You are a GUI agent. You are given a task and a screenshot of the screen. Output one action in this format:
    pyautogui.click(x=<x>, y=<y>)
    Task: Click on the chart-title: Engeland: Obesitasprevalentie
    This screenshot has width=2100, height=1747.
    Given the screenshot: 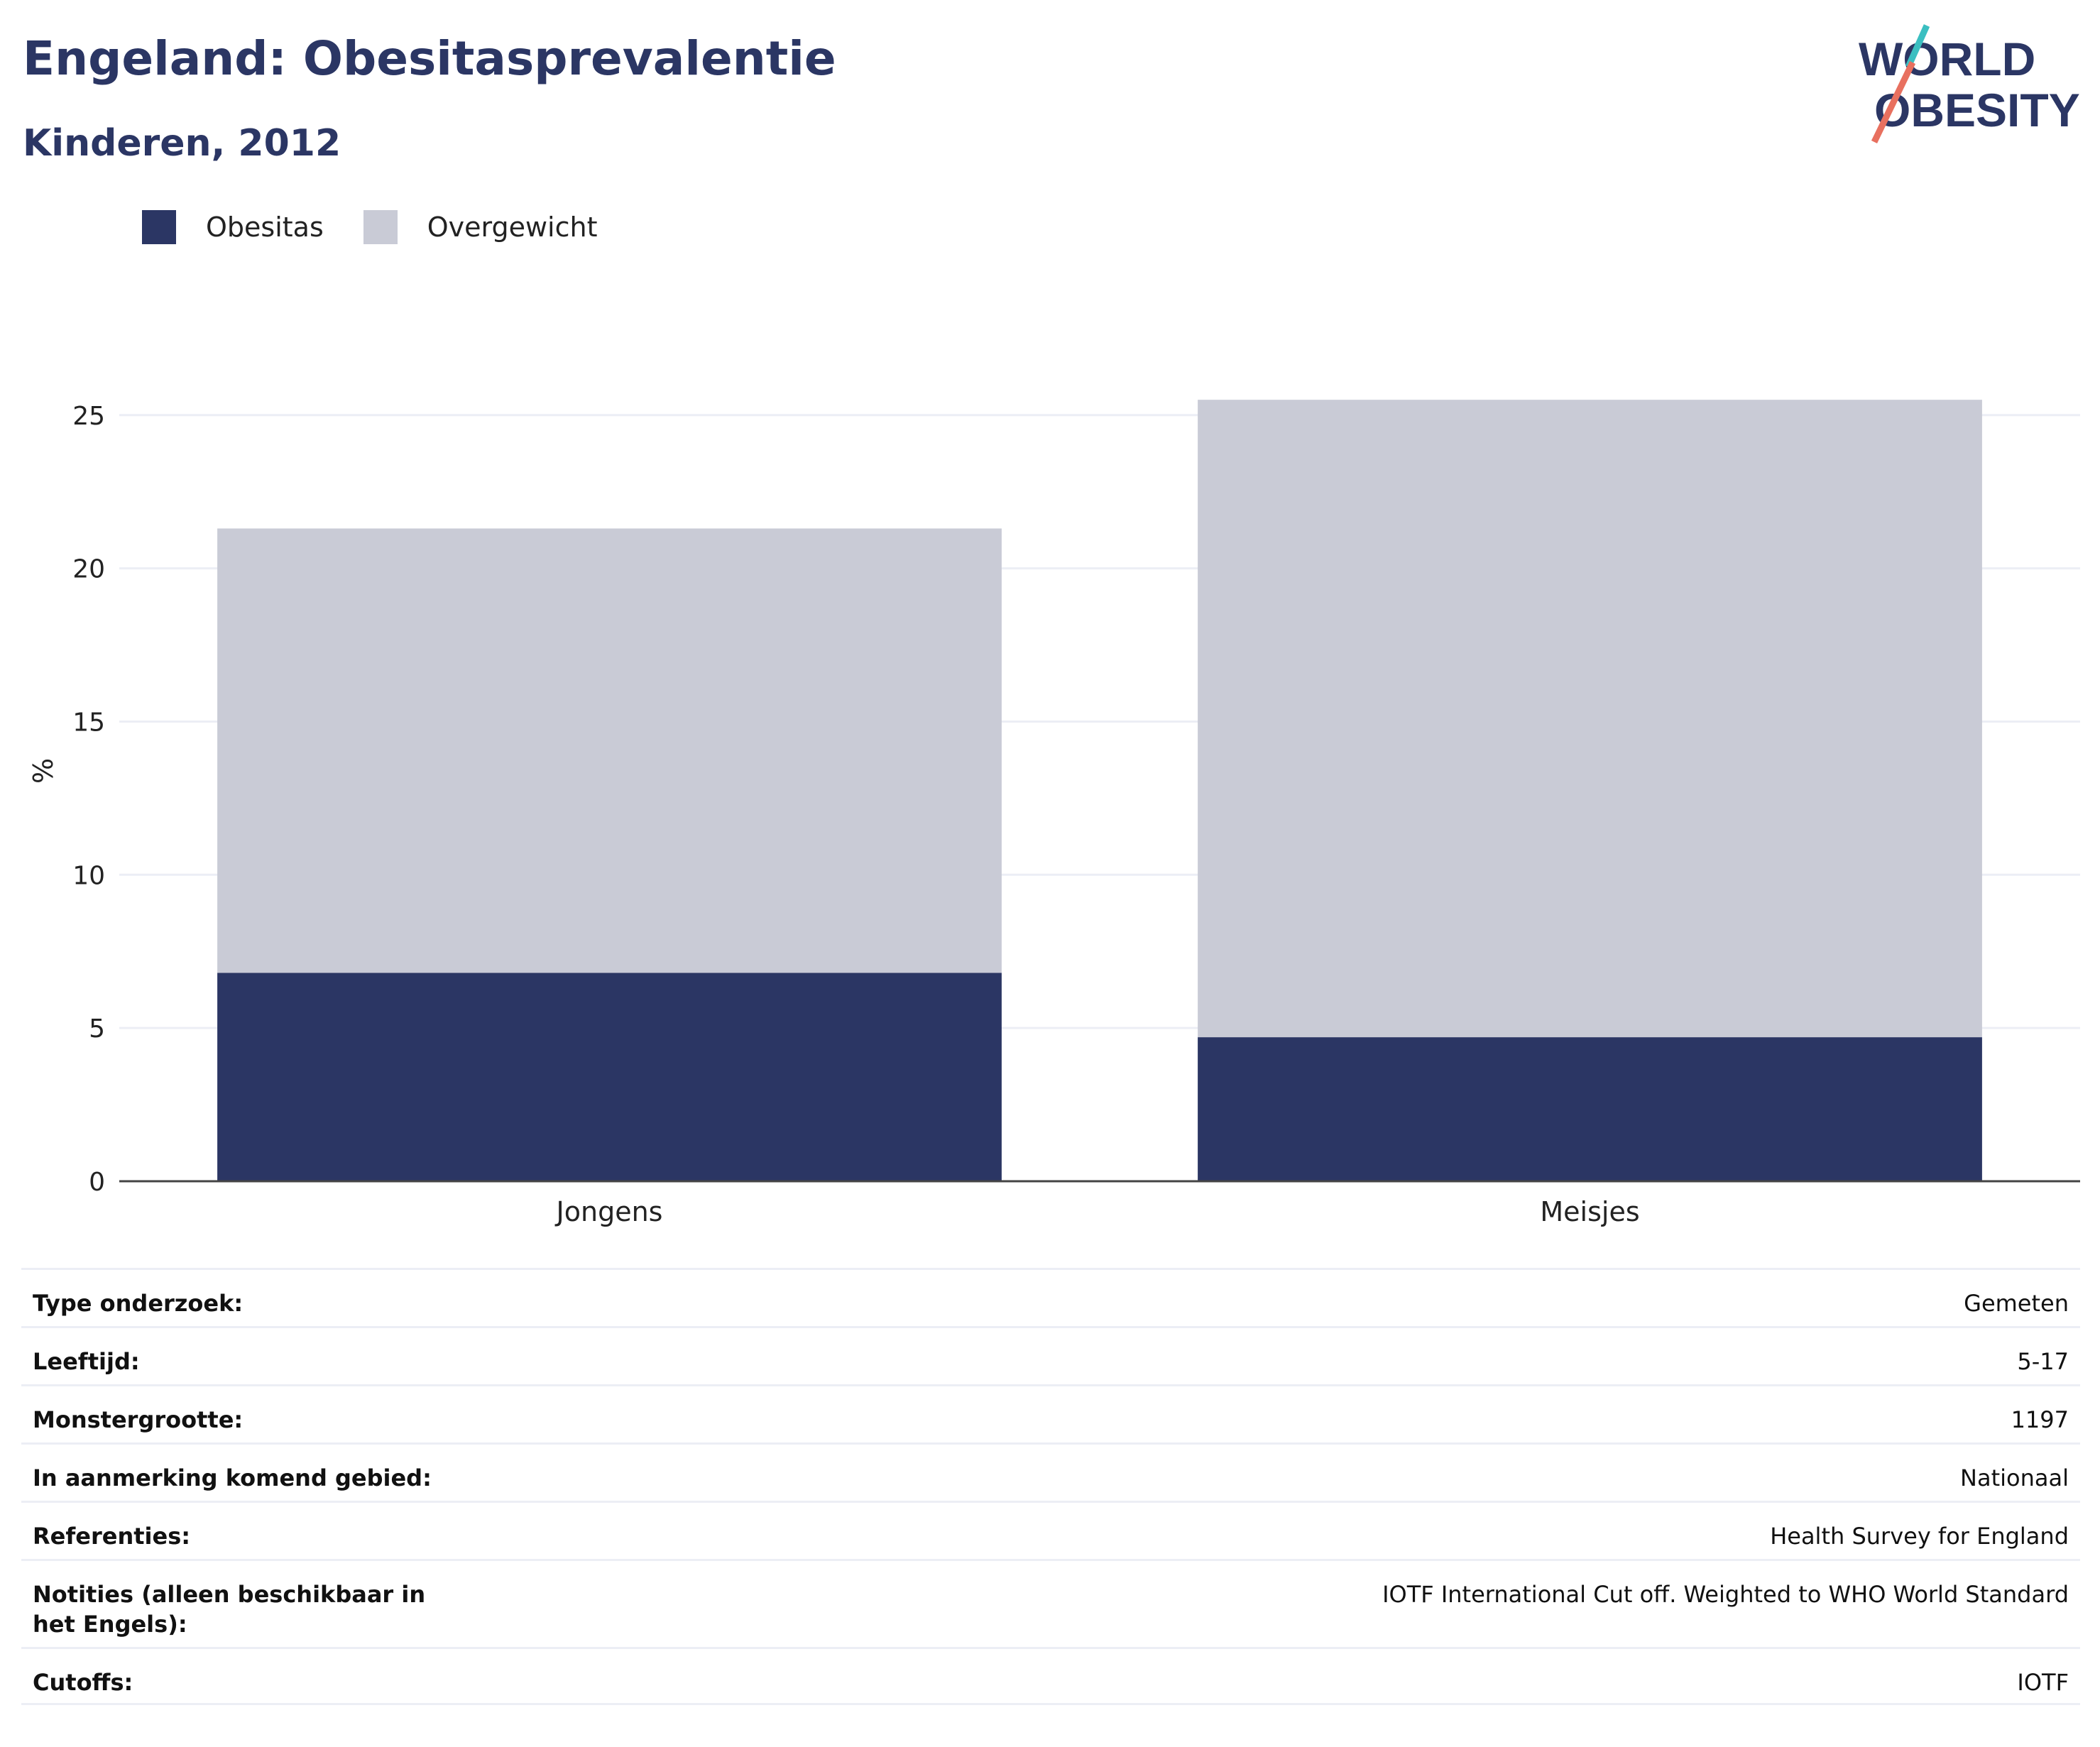 What is the action you would take?
    pyautogui.click(x=429, y=58)
    